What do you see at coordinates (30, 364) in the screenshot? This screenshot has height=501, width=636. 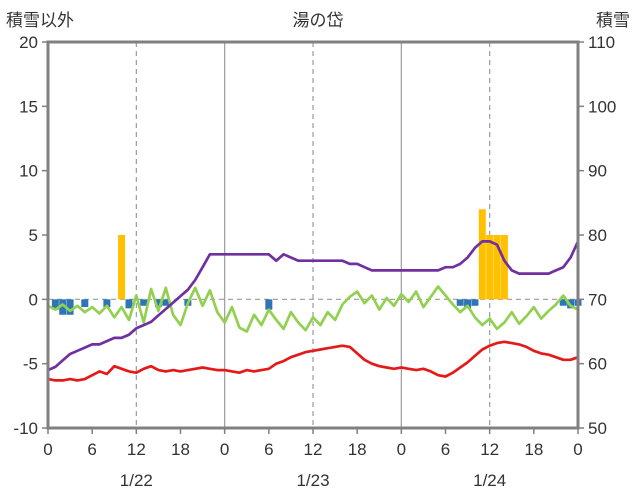 I see `left-tick-label: -5` at bounding box center [30, 364].